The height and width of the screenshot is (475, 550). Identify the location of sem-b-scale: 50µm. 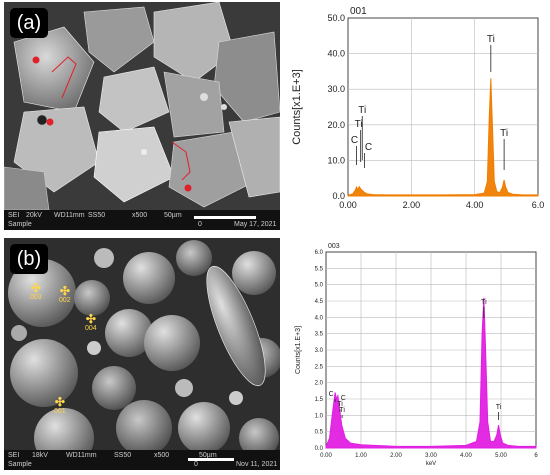
(208, 455).